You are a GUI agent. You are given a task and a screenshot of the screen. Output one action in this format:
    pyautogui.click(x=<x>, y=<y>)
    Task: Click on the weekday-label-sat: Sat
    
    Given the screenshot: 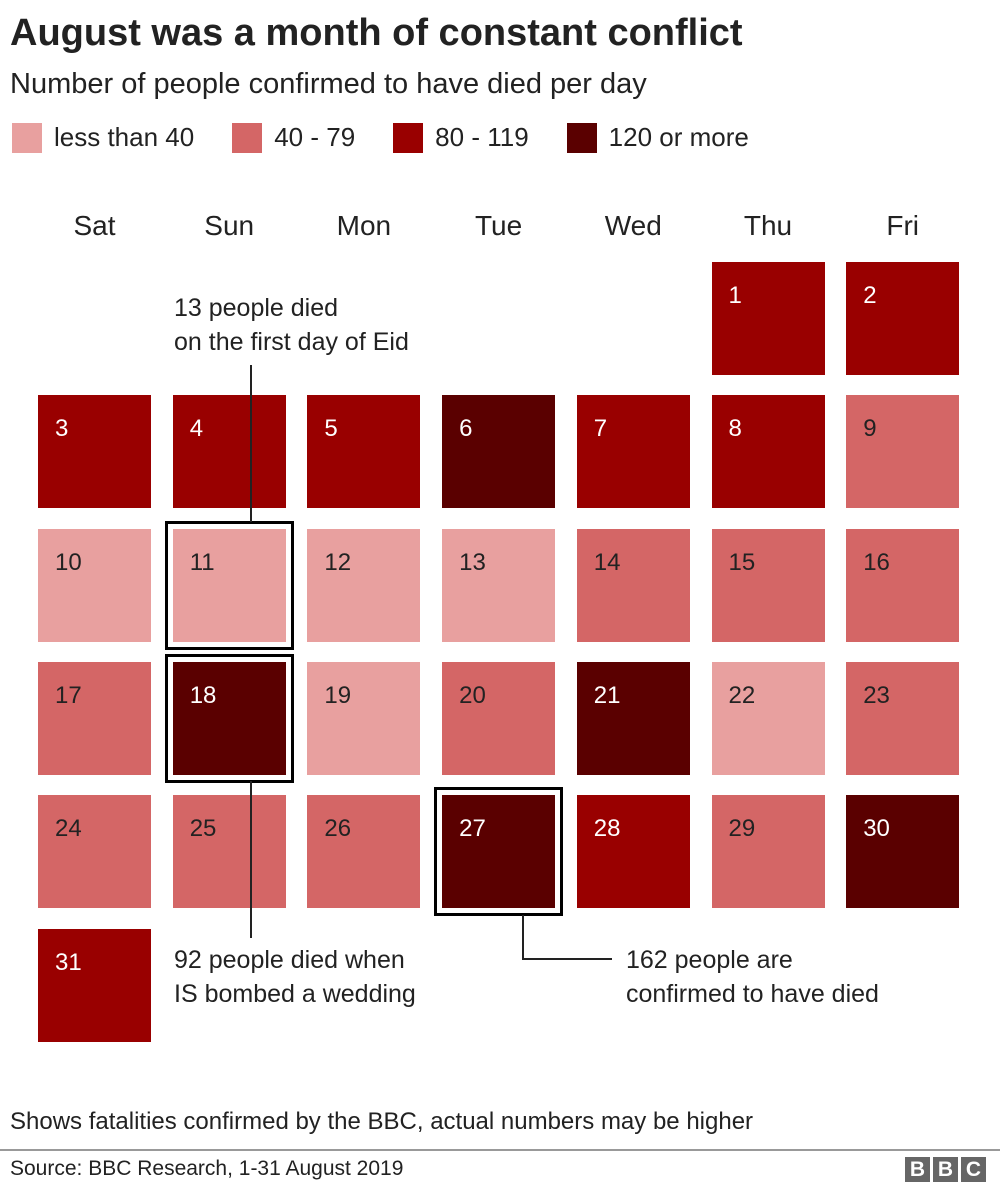 What is the action you would take?
    pyautogui.click(x=94, y=225)
    